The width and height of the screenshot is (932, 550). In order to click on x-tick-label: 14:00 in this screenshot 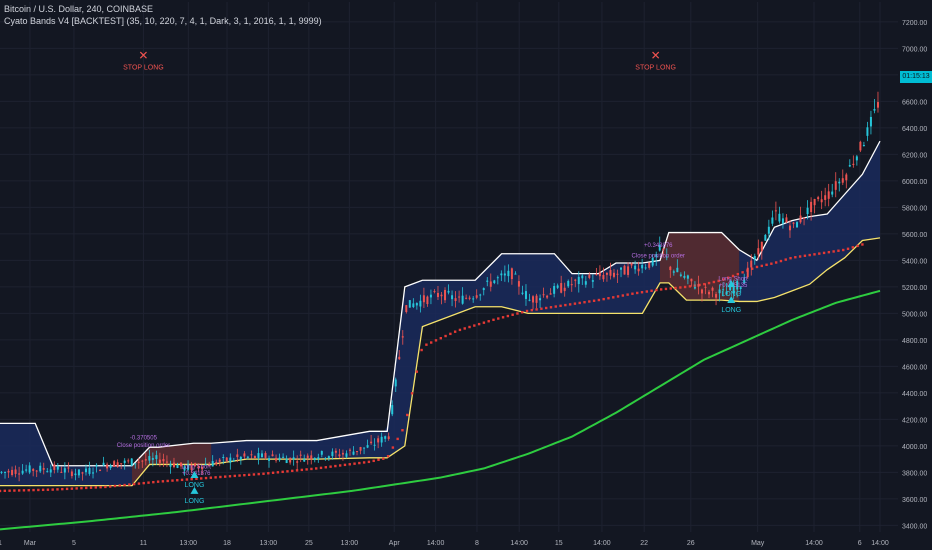, I will do `click(519, 543)`.